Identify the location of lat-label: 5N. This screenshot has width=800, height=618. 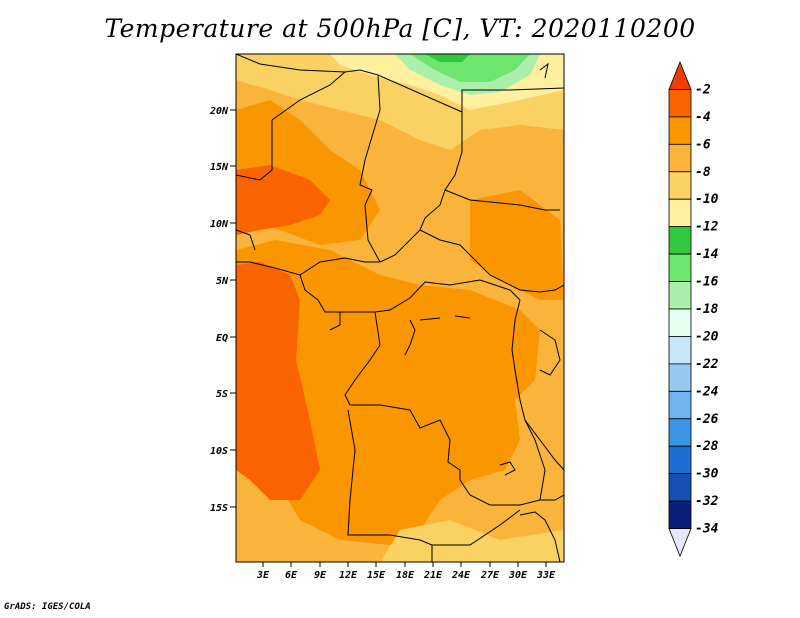
(222, 281).